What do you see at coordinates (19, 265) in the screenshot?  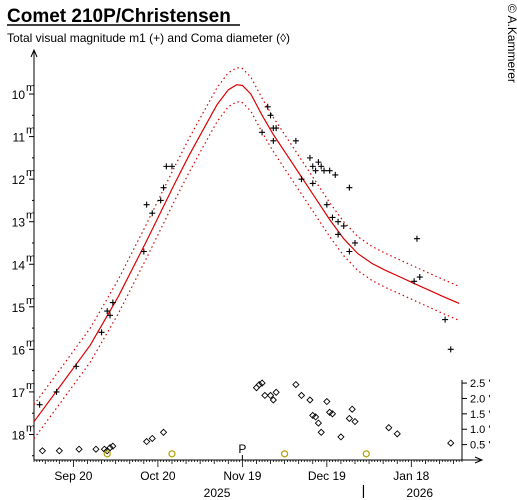 I see `magnitude-tick-label: 14` at bounding box center [19, 265].